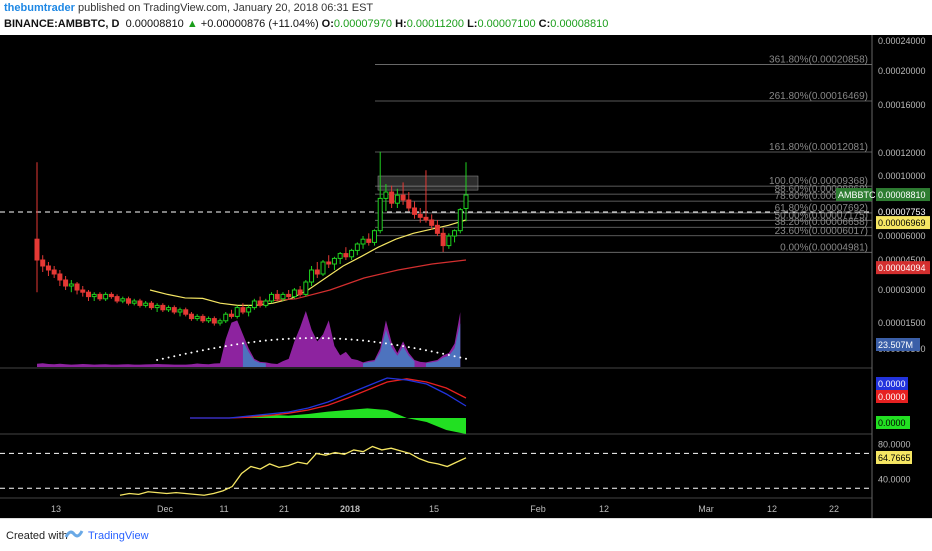 The height and width of the screenshot is (551, 932). Describe the element at coordinates (894, 457) in the screenshot. I see `rsi-tag-bg` at that location.